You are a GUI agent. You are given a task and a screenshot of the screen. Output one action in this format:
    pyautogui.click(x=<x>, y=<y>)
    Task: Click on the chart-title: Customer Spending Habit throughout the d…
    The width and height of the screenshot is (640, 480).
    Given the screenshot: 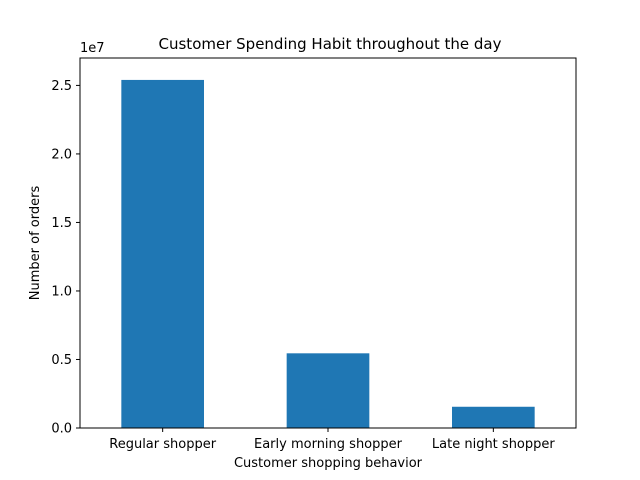 What is the action you would take?
    pyautogui.click(x=330, y=44)
    